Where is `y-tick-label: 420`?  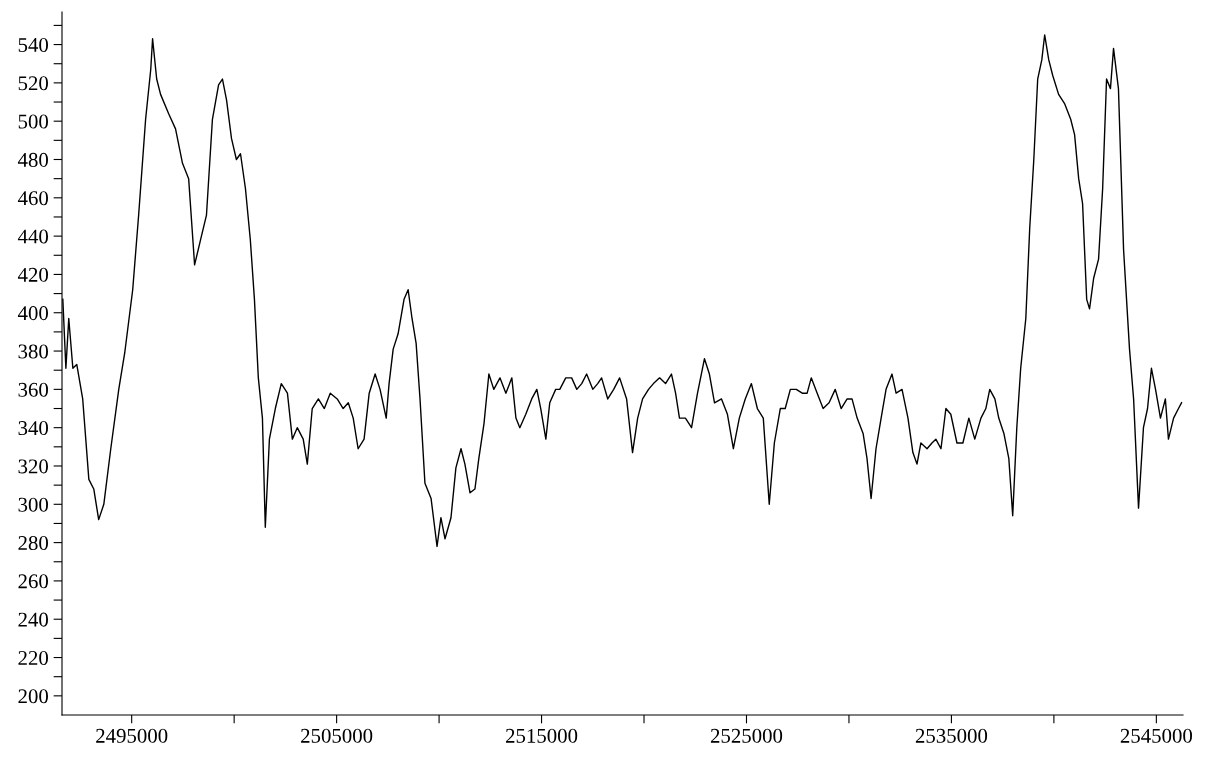 y-tick-label: 420 is located at coordinates (33, 274).